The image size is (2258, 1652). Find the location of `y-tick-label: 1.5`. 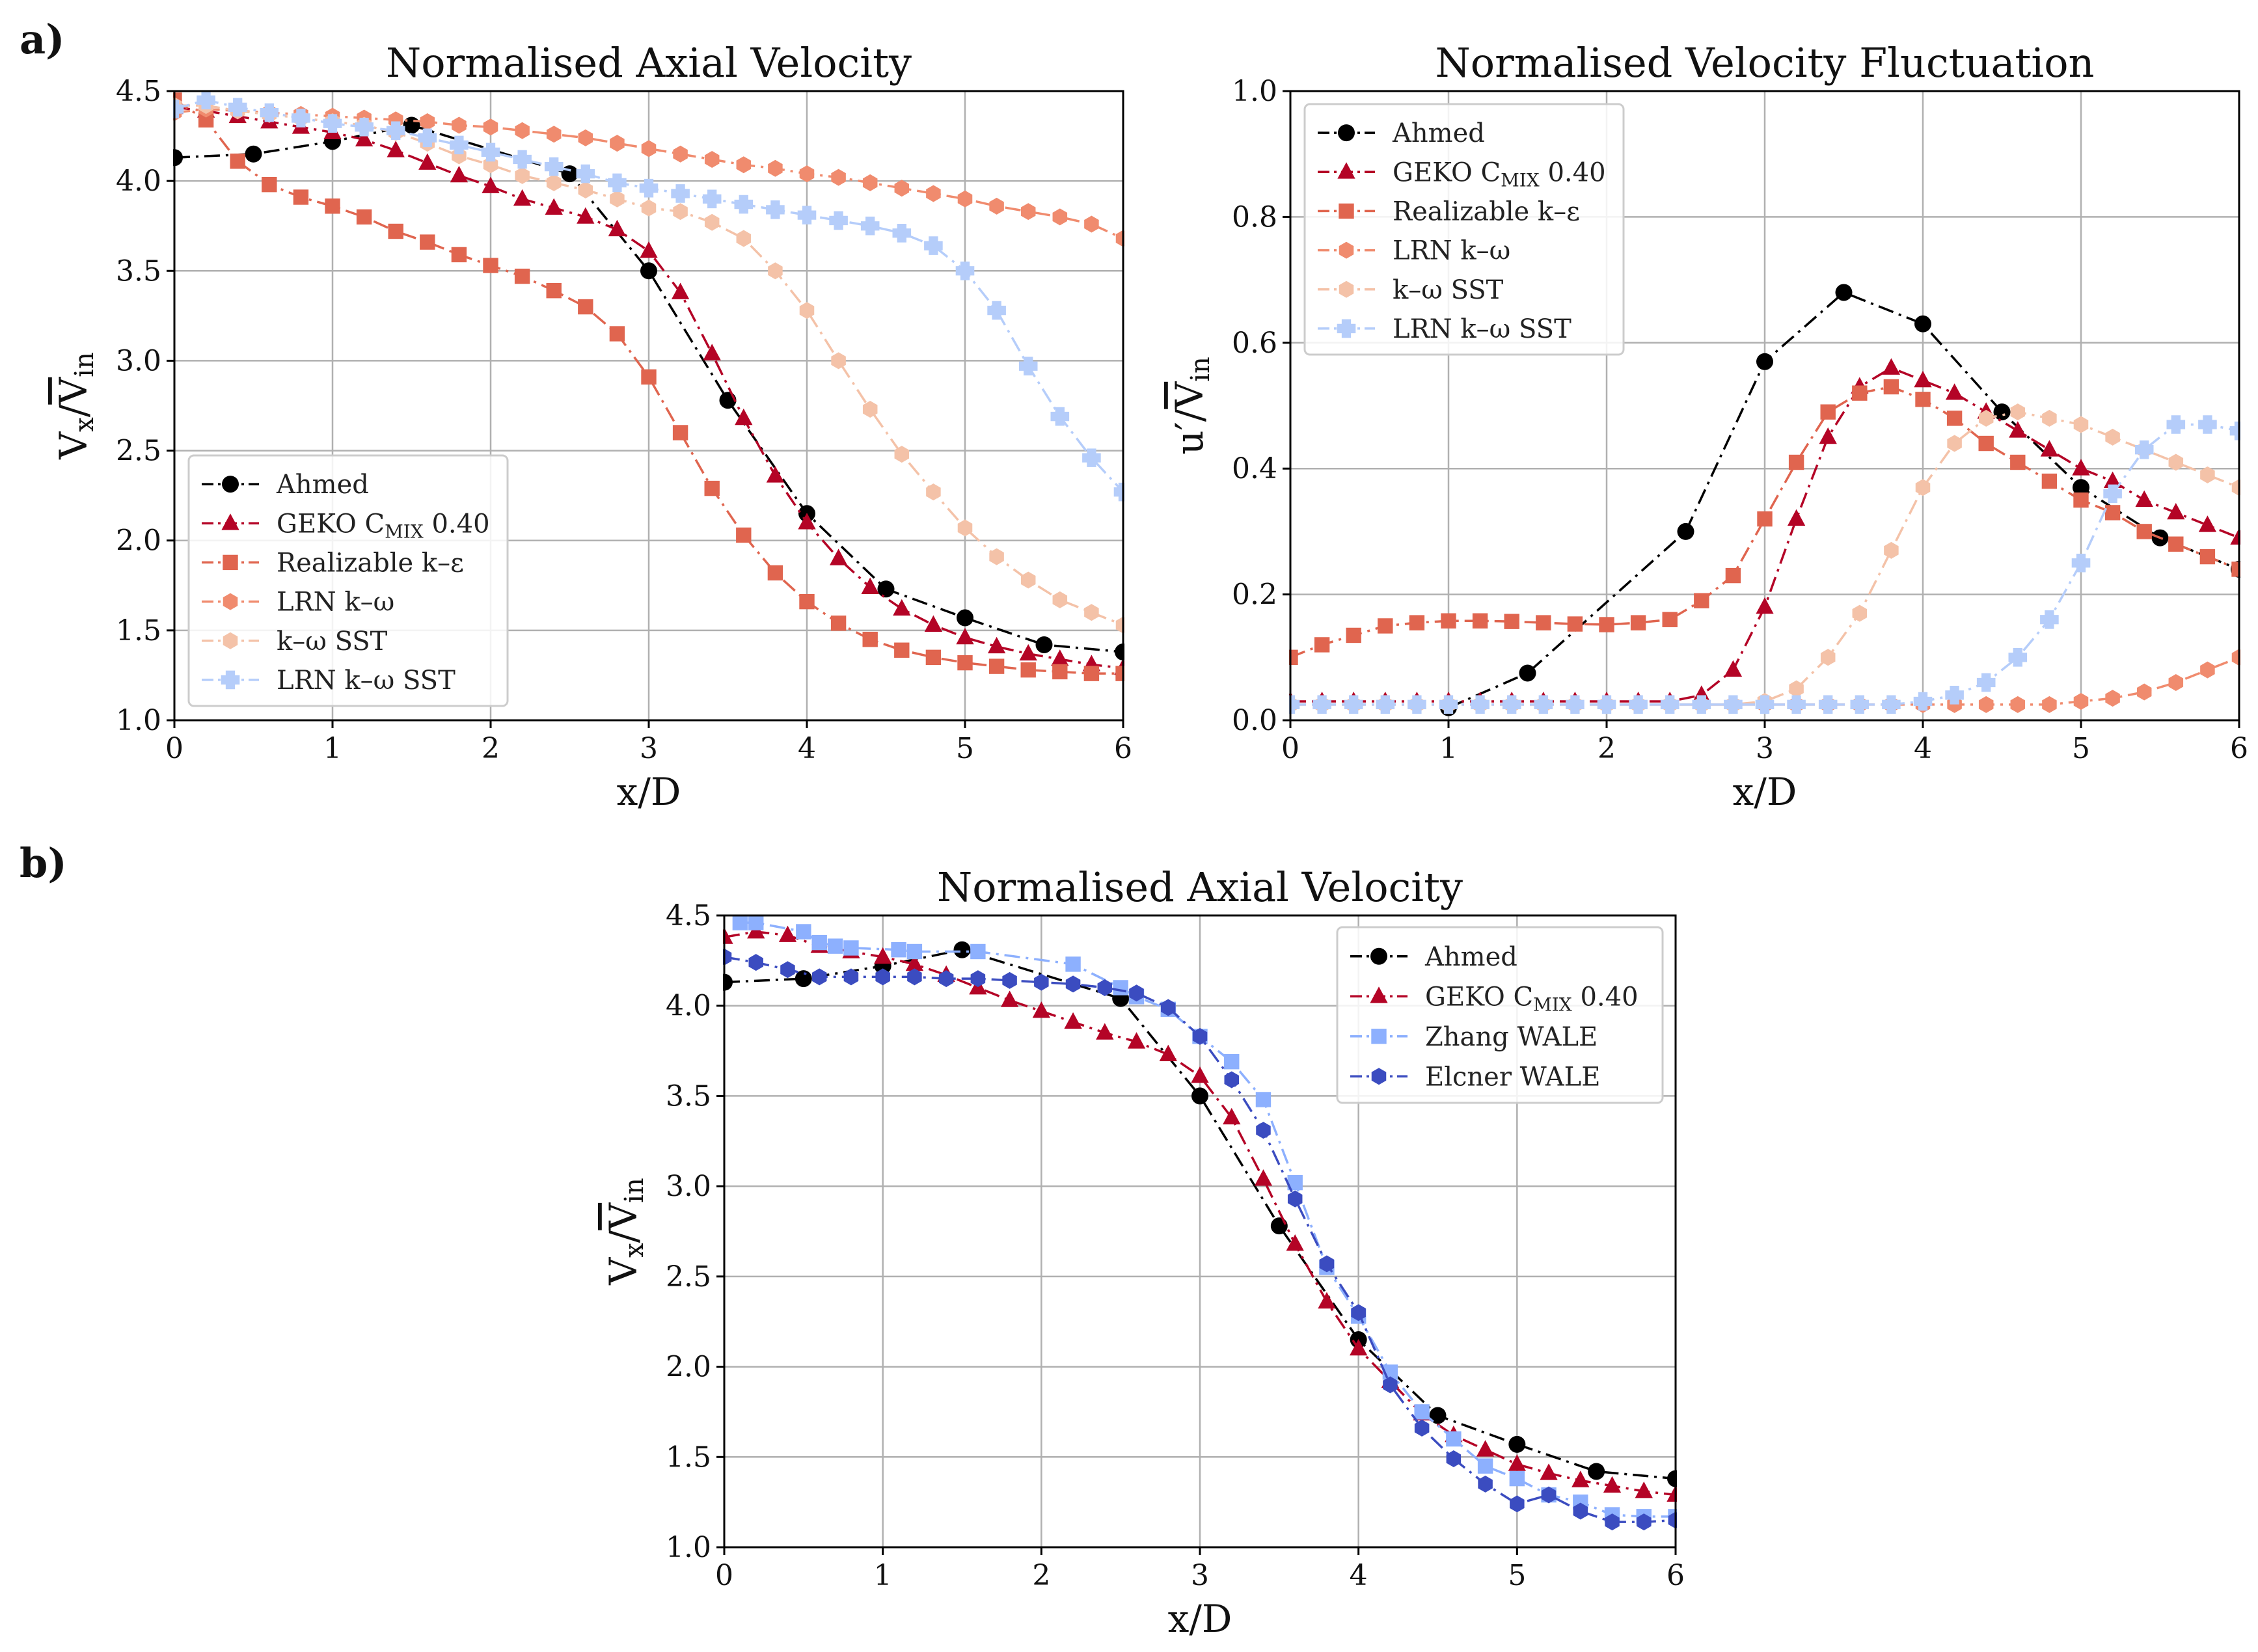

y-tick-label: 1.5 is located at coordinates (138, 630).